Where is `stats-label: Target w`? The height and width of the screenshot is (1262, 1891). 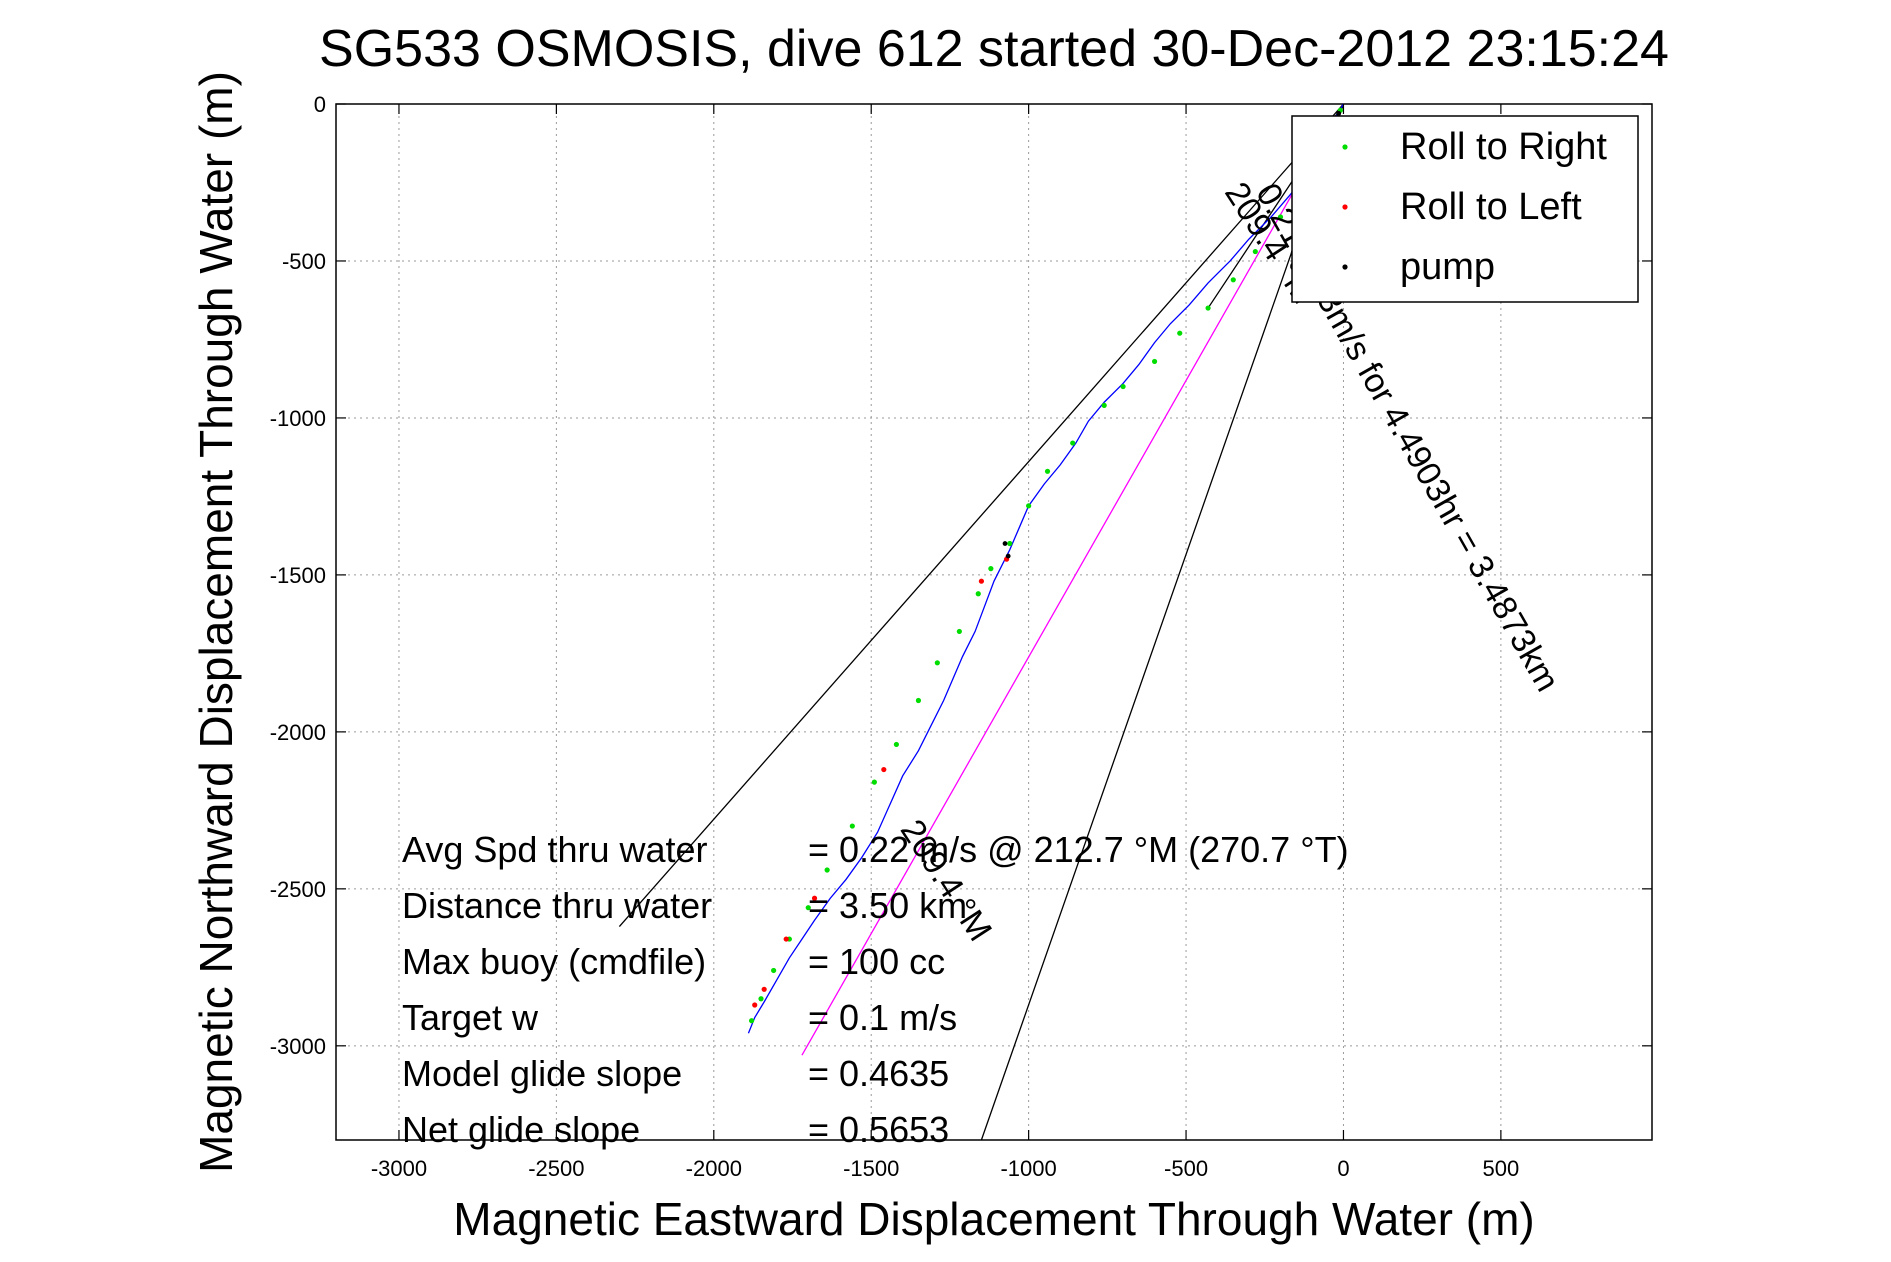
stats-label: Target w is located at coordinates (470, 1017).